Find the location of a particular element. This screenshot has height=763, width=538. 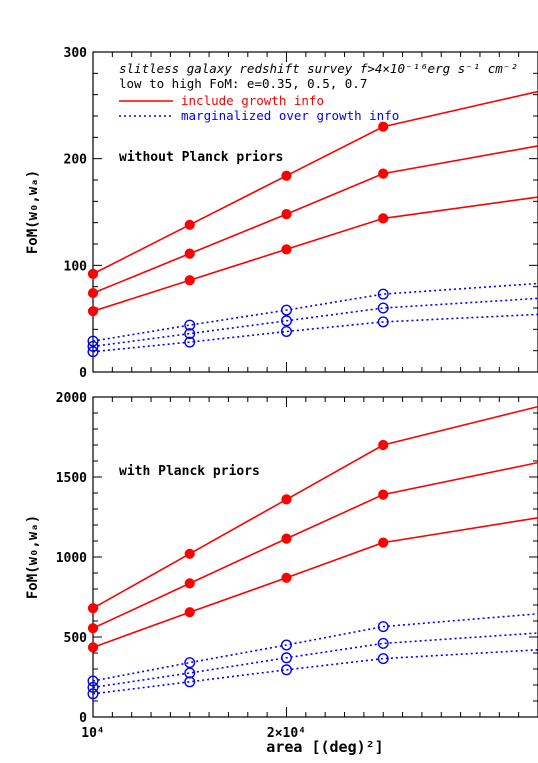

bottom-y-tick-label: 500 is located at coordinates (76, 638).